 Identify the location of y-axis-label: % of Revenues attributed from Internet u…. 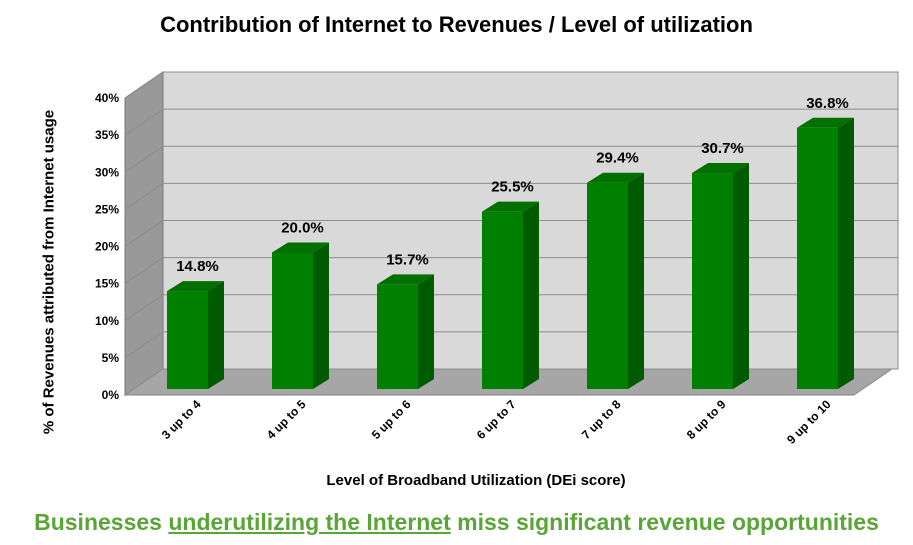
(49, 272).